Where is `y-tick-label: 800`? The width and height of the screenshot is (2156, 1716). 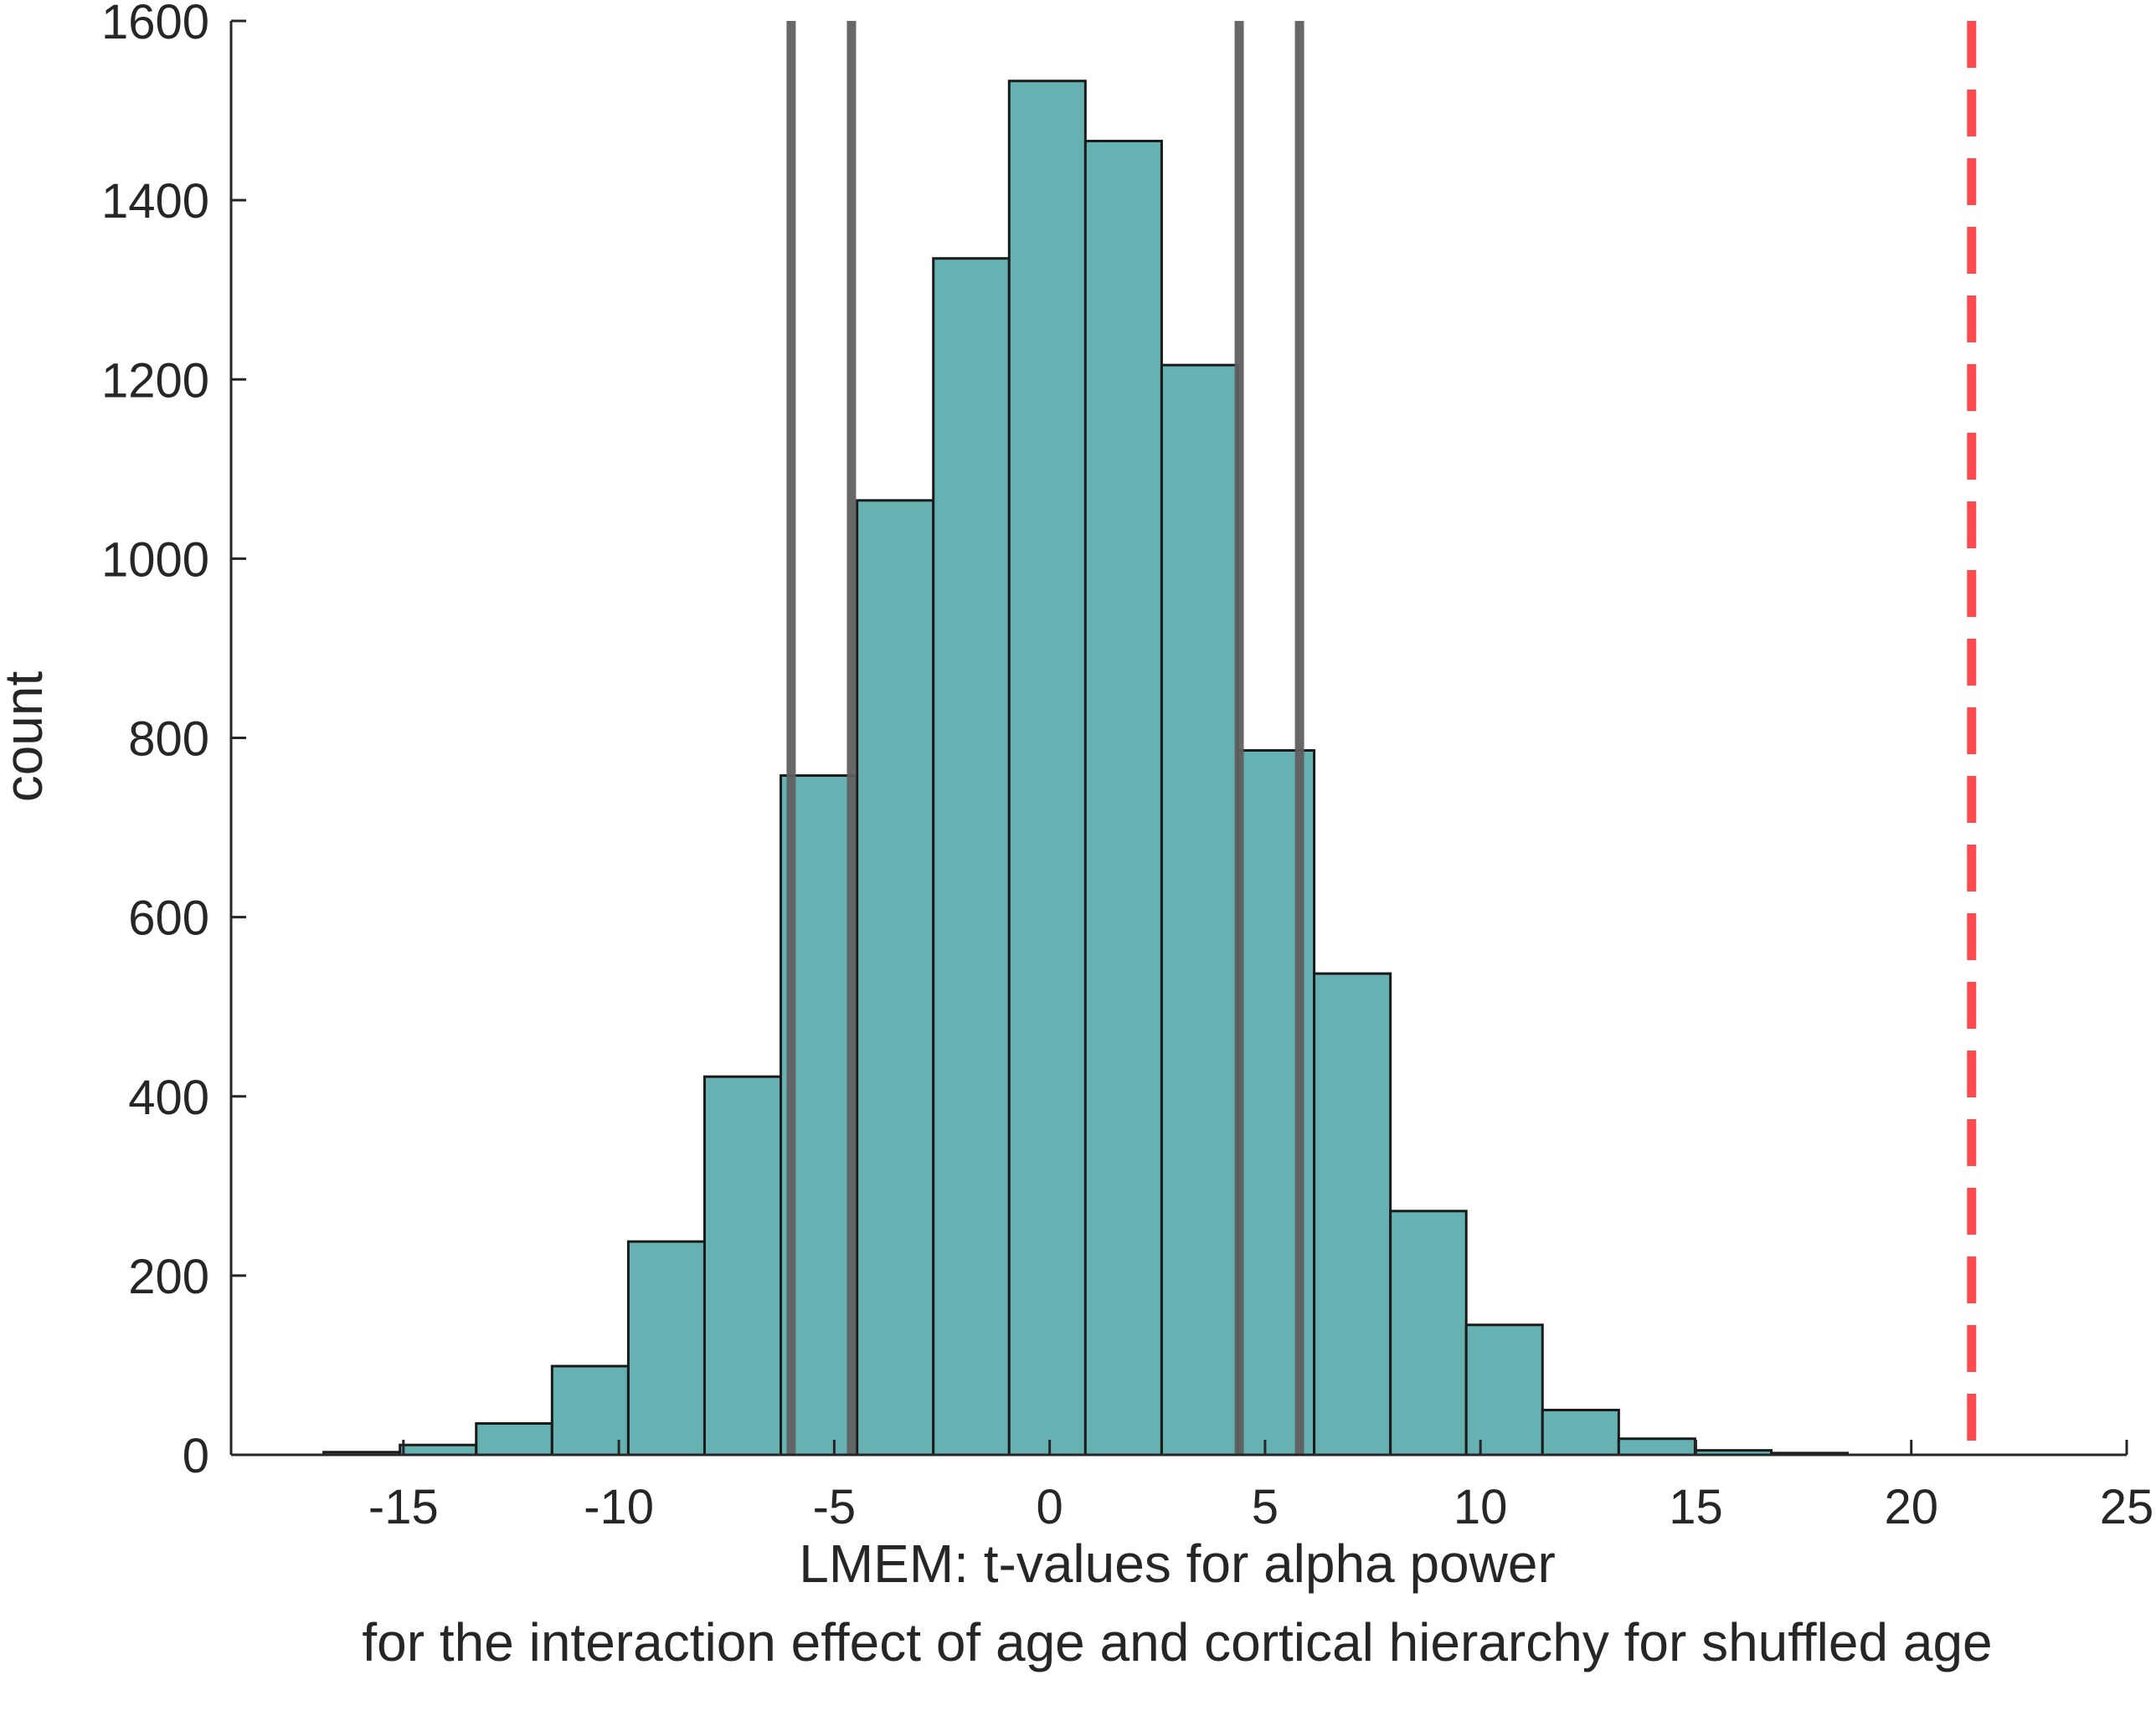 y-tick-label: 800 is located at coordinates (168, 739).